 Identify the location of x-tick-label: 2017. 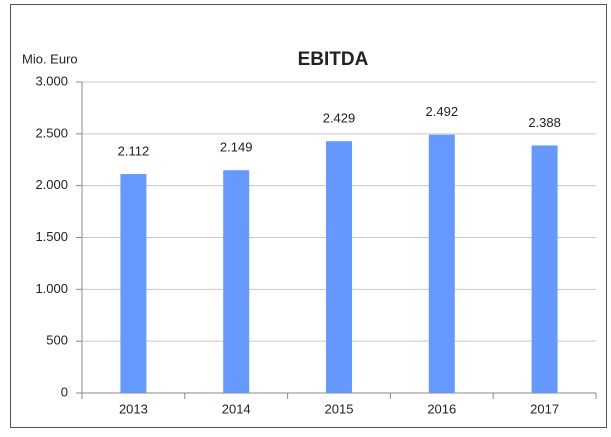
(544, 408).